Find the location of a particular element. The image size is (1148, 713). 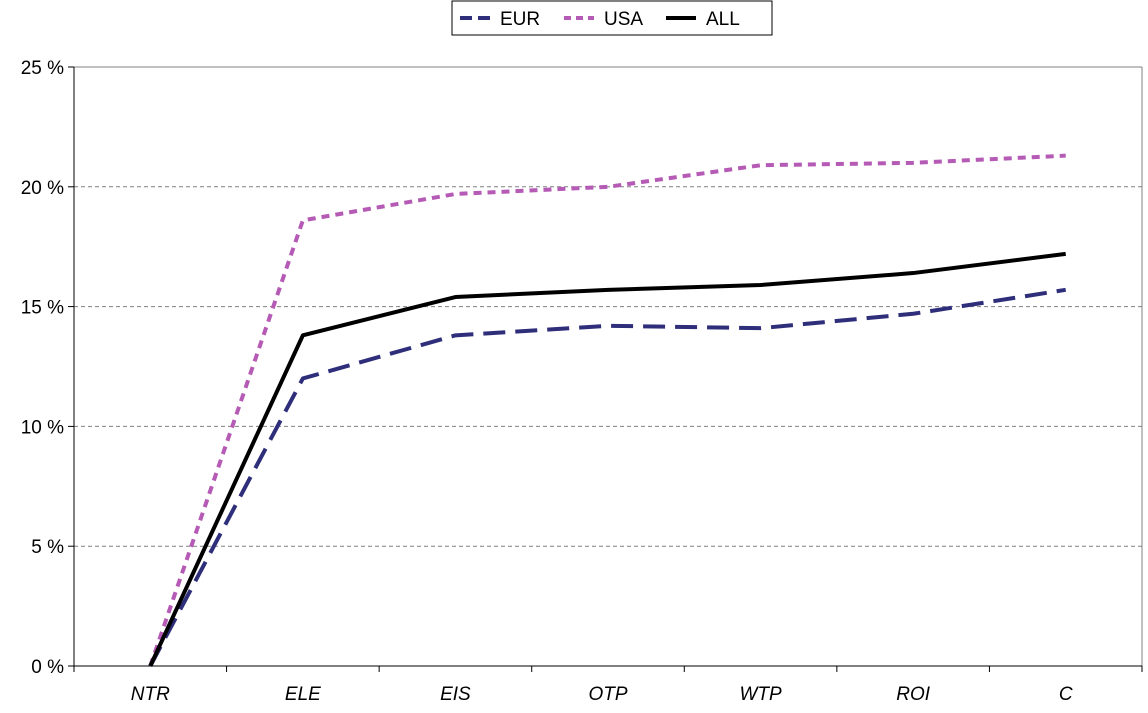

y-tick-label: 20 % is located at coordinates (42, 188).